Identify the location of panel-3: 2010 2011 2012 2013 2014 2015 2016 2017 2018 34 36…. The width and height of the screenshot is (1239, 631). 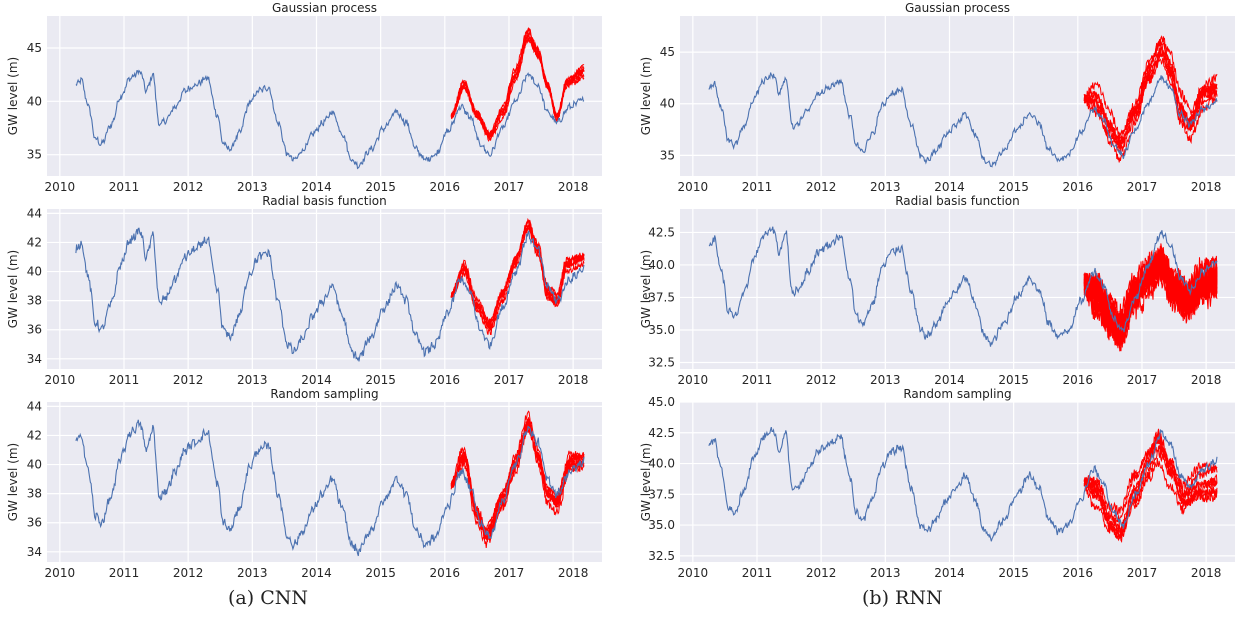
(304, 483).